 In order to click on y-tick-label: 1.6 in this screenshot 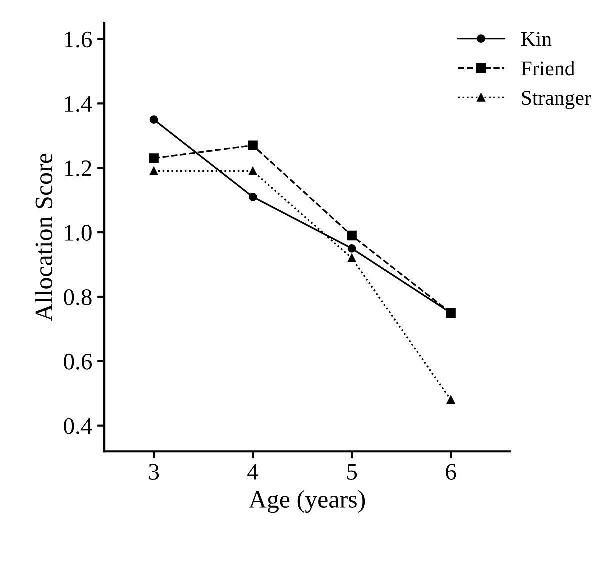, I will do `click(78, 40)`.